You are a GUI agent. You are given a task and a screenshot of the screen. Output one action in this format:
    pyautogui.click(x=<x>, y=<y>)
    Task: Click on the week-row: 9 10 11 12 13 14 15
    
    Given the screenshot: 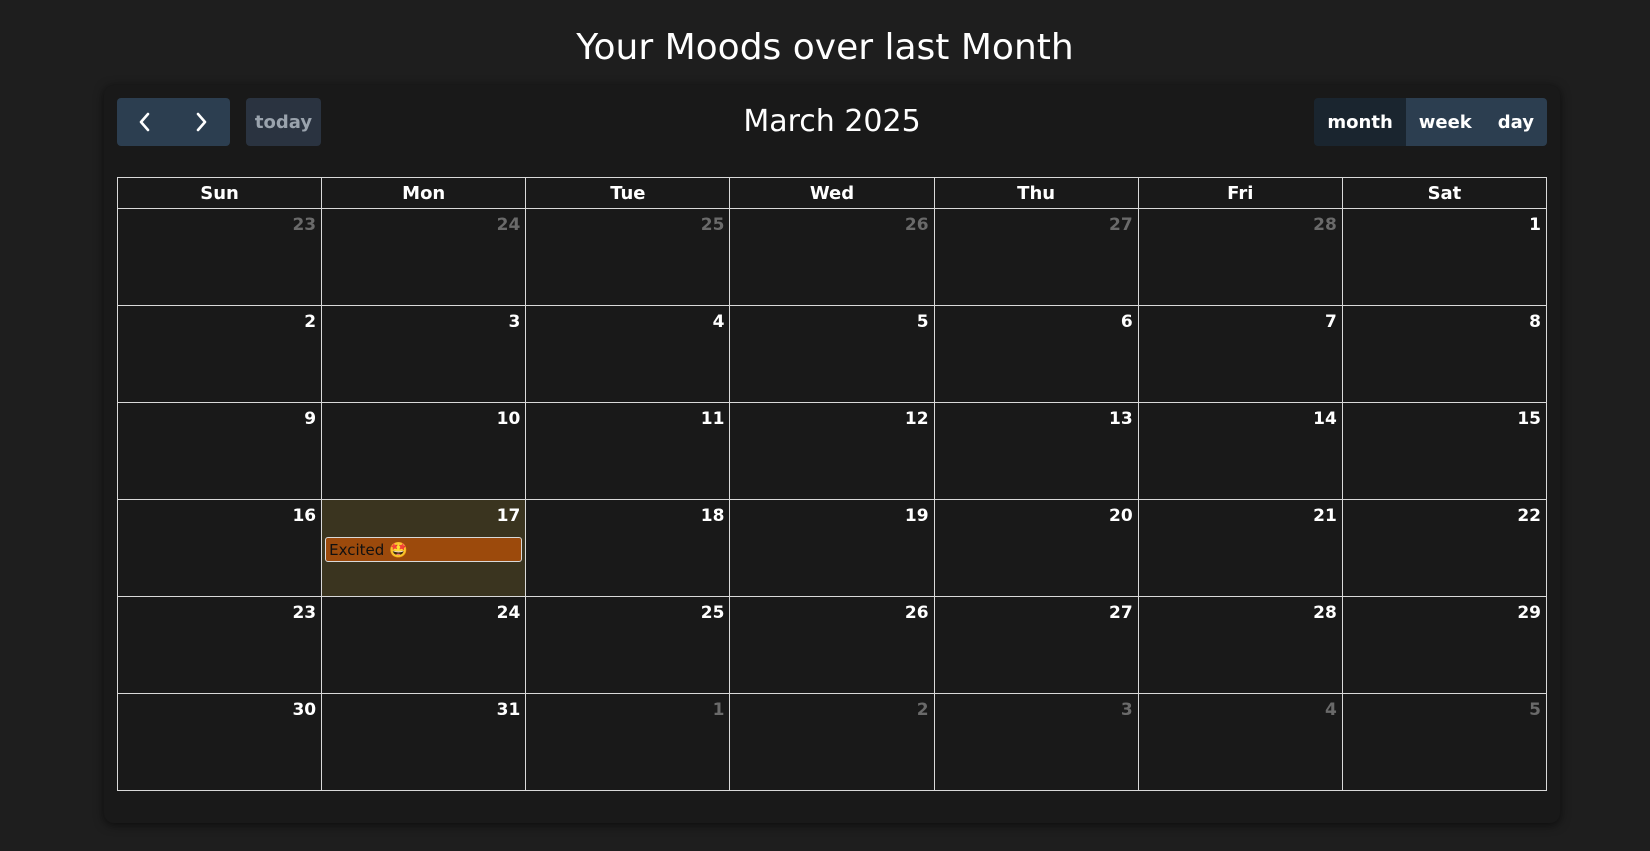 What is the action you would take?
    pyautogui.click(x=832, y=451)
    